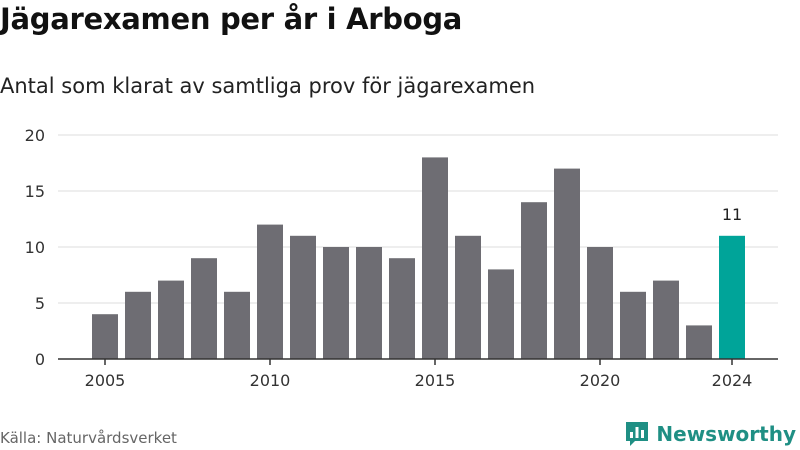 Image resolution: width=800 pixels, height=450 pixels. I want to click on brand-logo: Newsworthy, so click(710, 434).